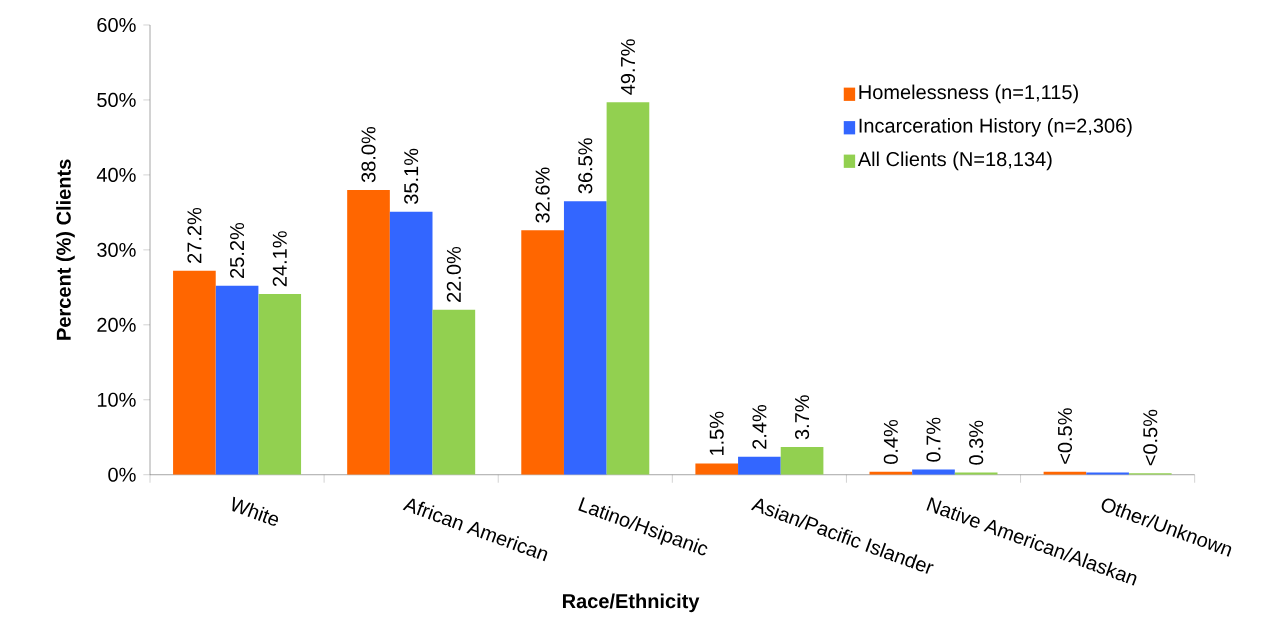 The width and height of the screenshot is (1284, 617). What do you see at coordinates (631, 603) in the screenshot?
I see `x-axis-title: Race/Ethnicity` at bounding box center [631, 603].